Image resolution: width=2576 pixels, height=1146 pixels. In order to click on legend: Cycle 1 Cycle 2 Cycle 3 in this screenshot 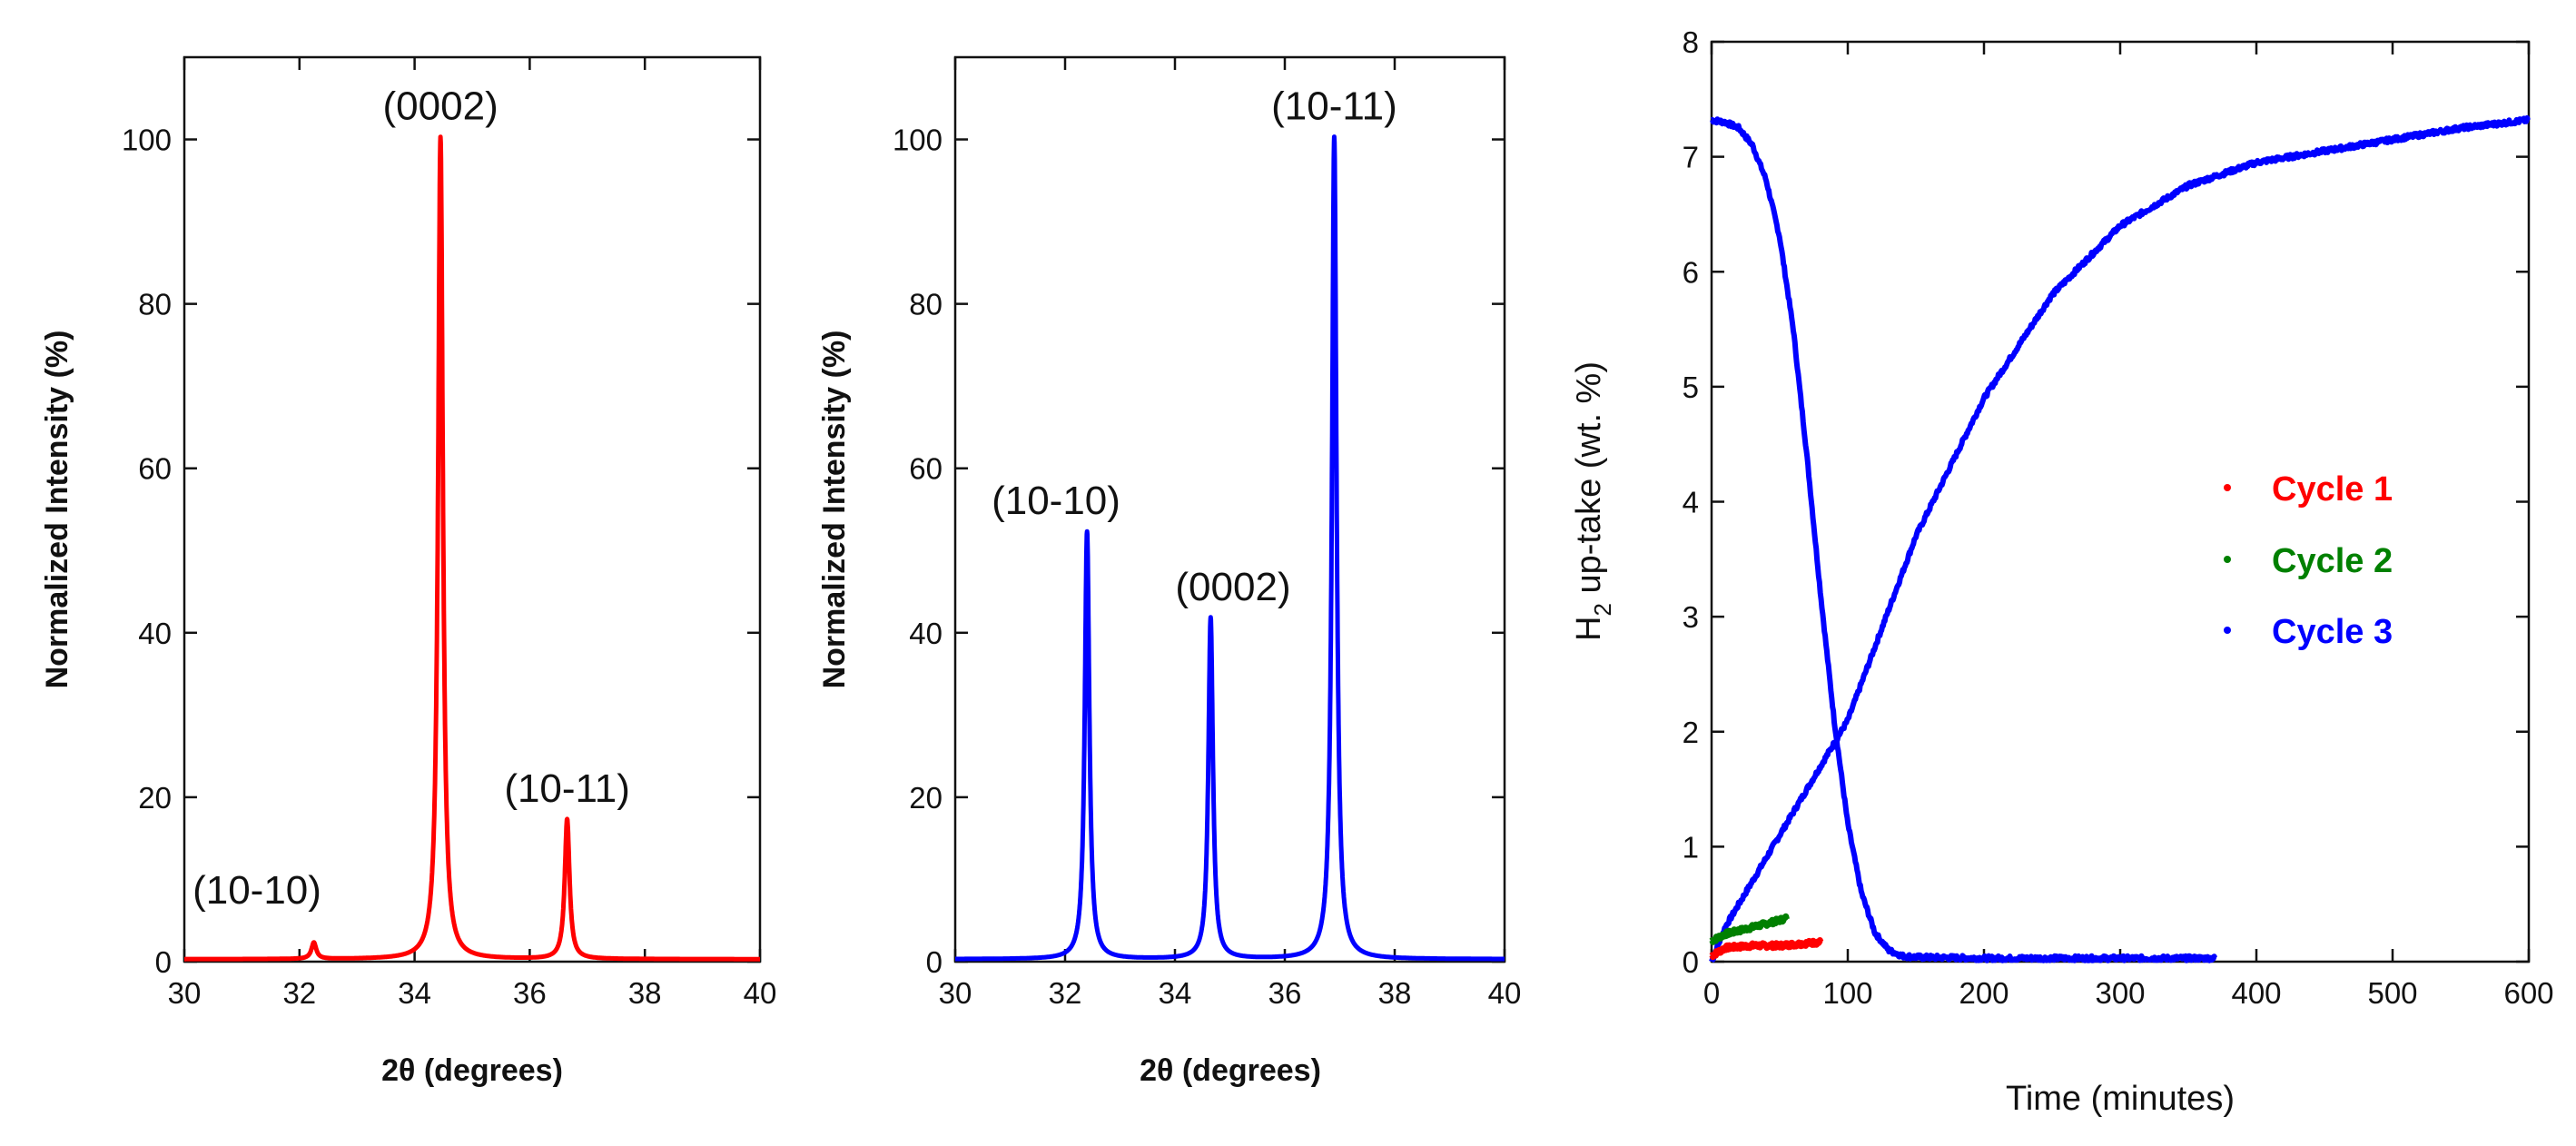, I will do `click(2308, 560)`.